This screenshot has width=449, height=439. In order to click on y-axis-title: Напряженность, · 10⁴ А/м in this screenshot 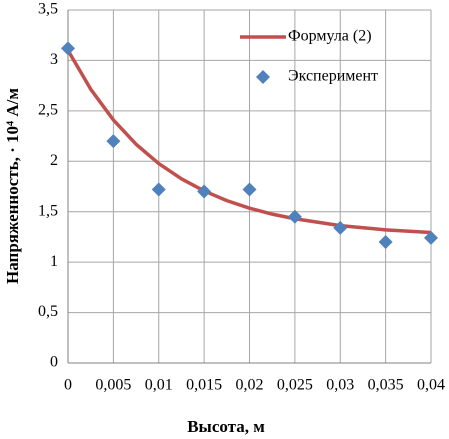, I will do `click(12, 186)`.